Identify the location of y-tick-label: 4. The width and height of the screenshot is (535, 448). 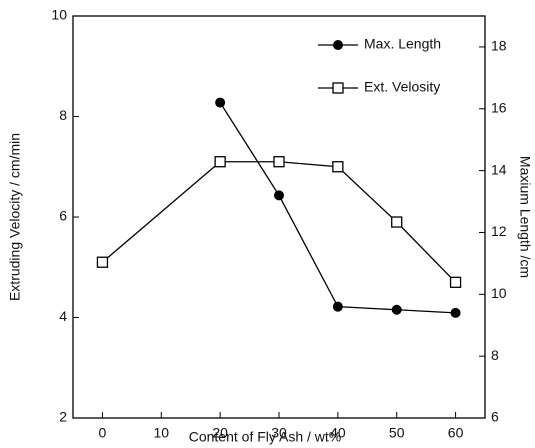
(63, 316).